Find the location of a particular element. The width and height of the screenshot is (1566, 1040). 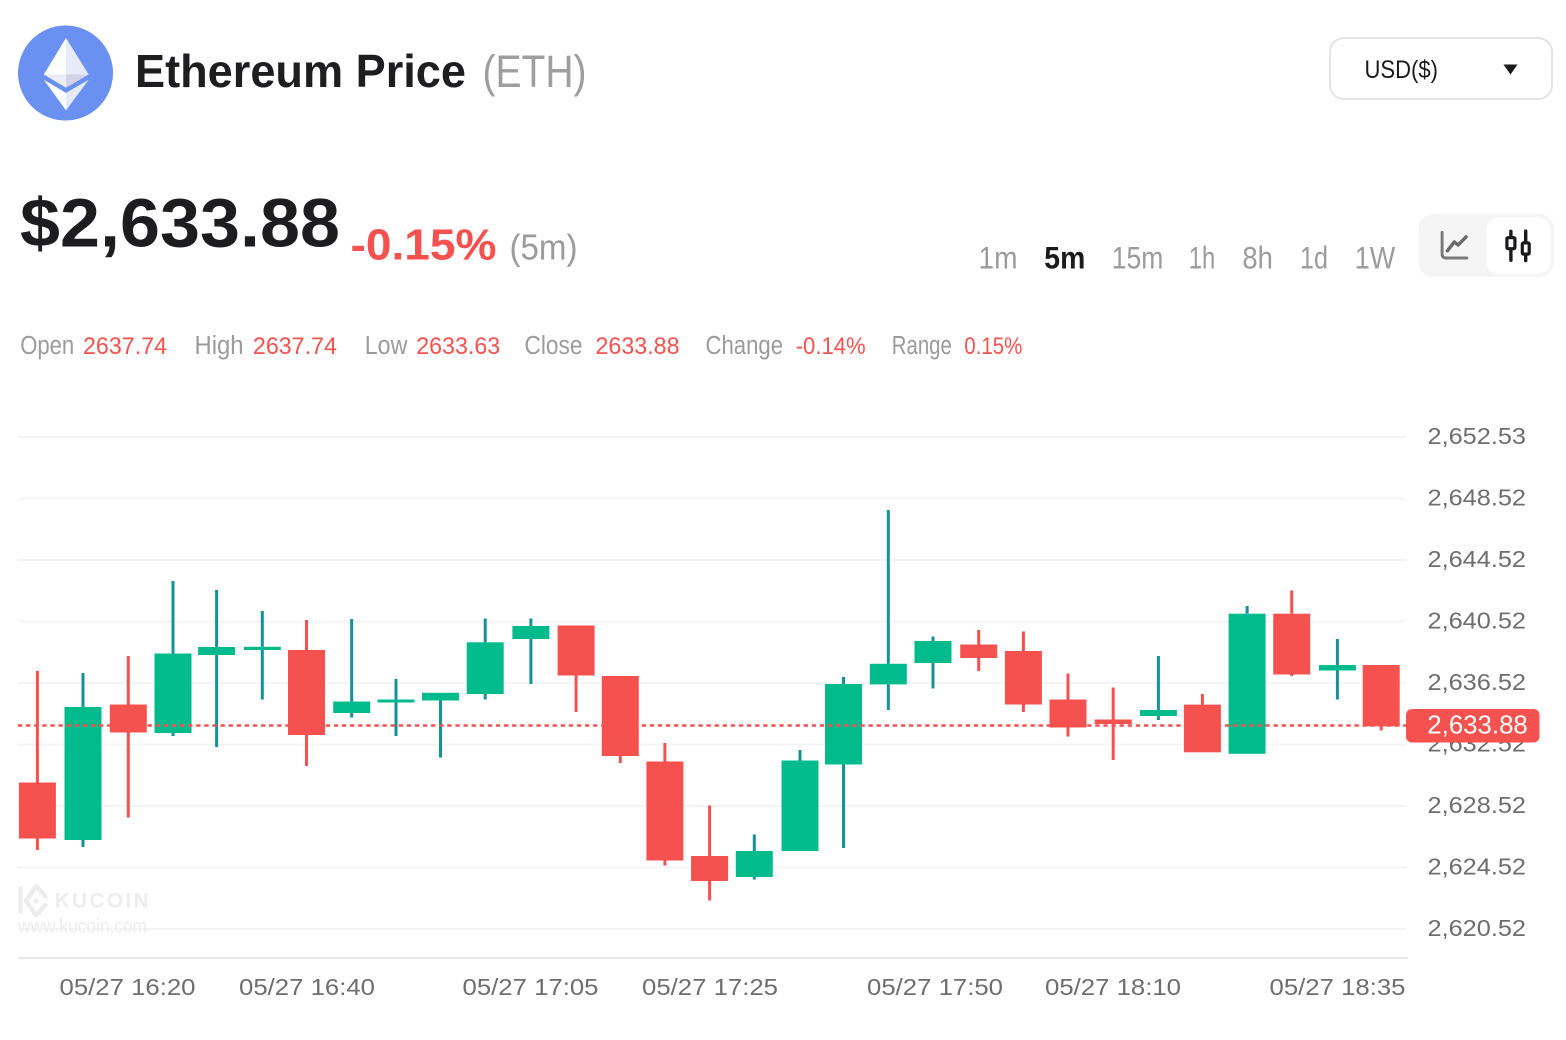

svg-text: KUCOIN is located at coordinates (103, 901).